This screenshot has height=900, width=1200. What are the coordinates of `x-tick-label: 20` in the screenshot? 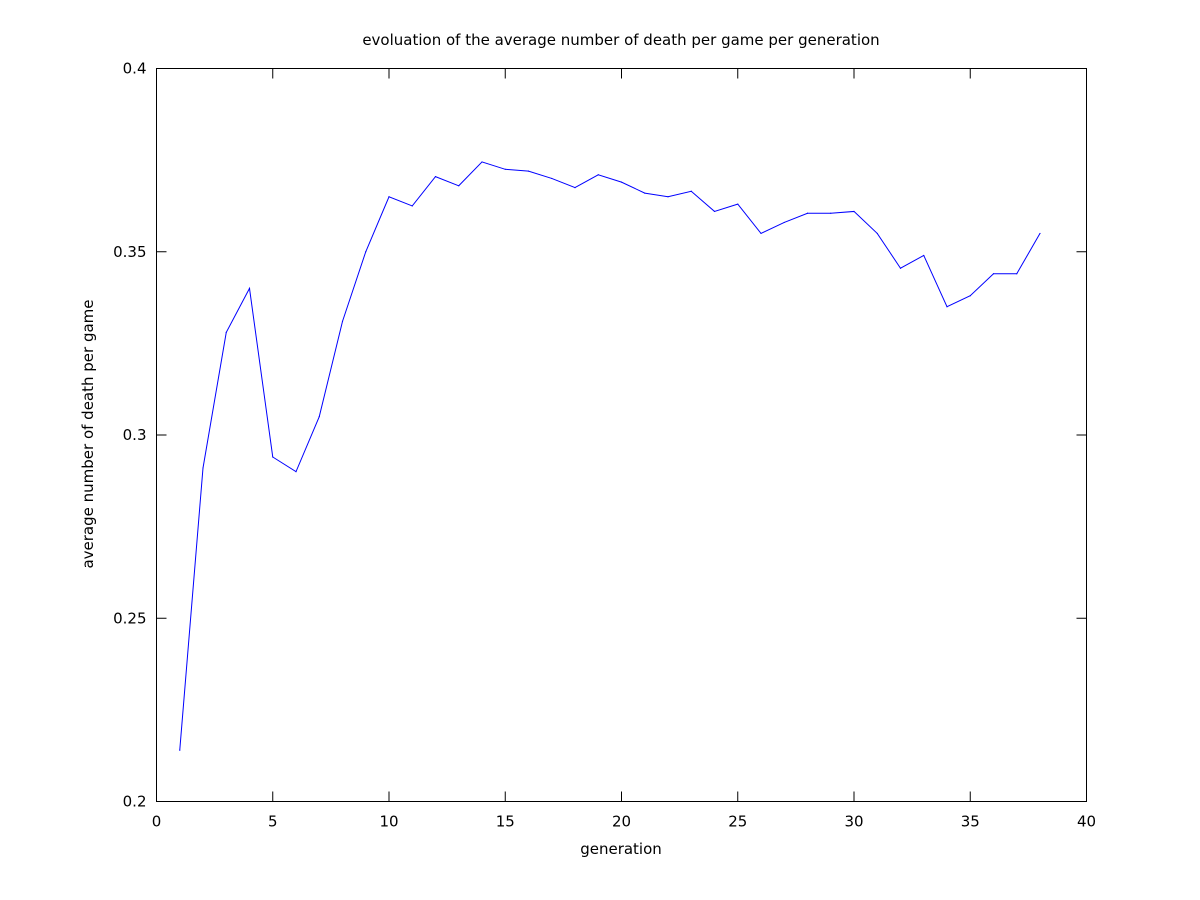 It's located at (621, 822).